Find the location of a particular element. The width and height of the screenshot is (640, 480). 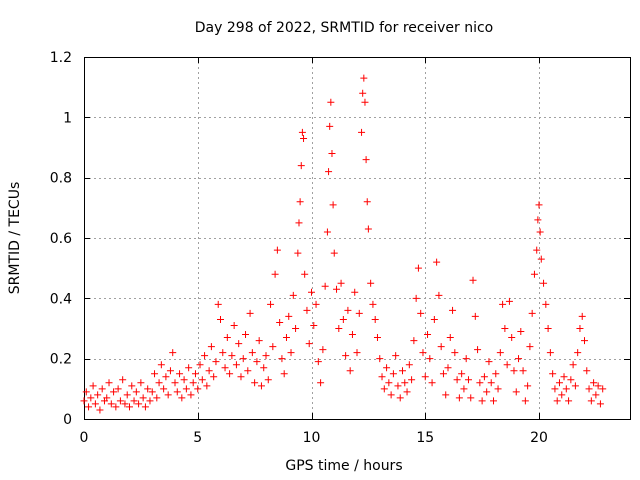

y-tick-label: 0 is located at coordinates (67, 420).